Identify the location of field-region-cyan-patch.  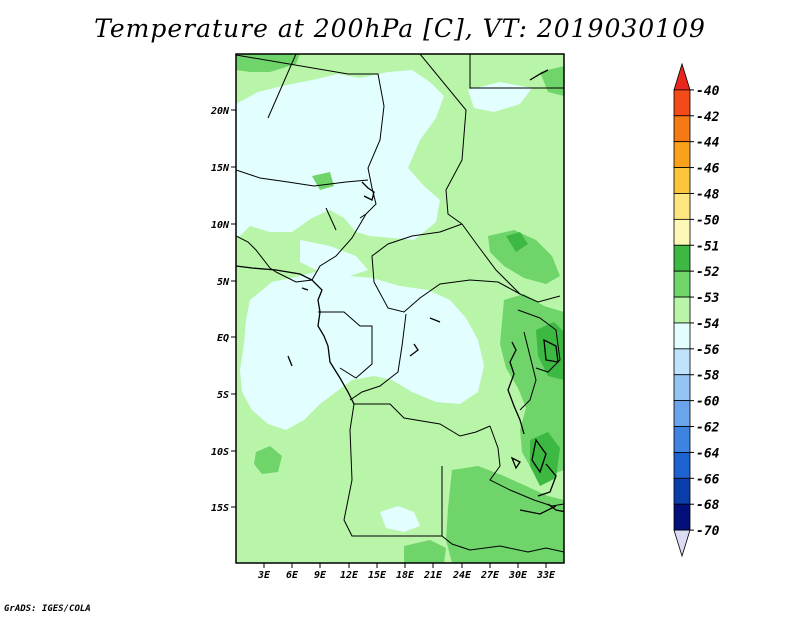
(334, 258).